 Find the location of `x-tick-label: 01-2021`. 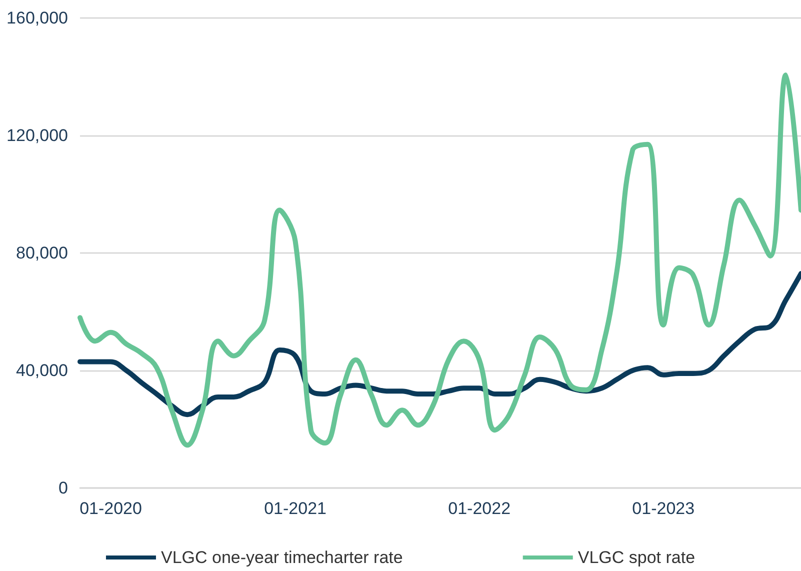

x-tick-label: 01-2021 is located at coordinates (295, 508).